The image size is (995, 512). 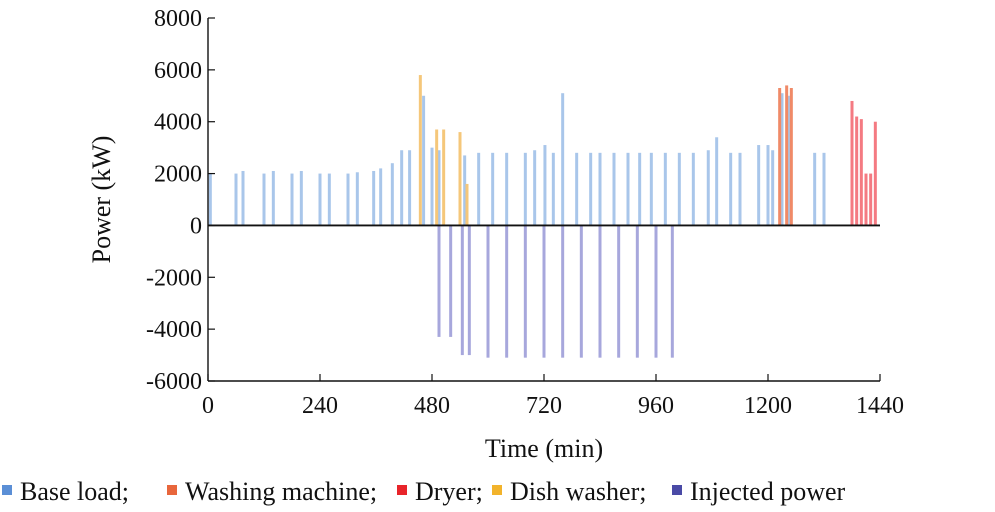 I want to click on y-axis-title: Power (kW), so click(x=101, y=200).